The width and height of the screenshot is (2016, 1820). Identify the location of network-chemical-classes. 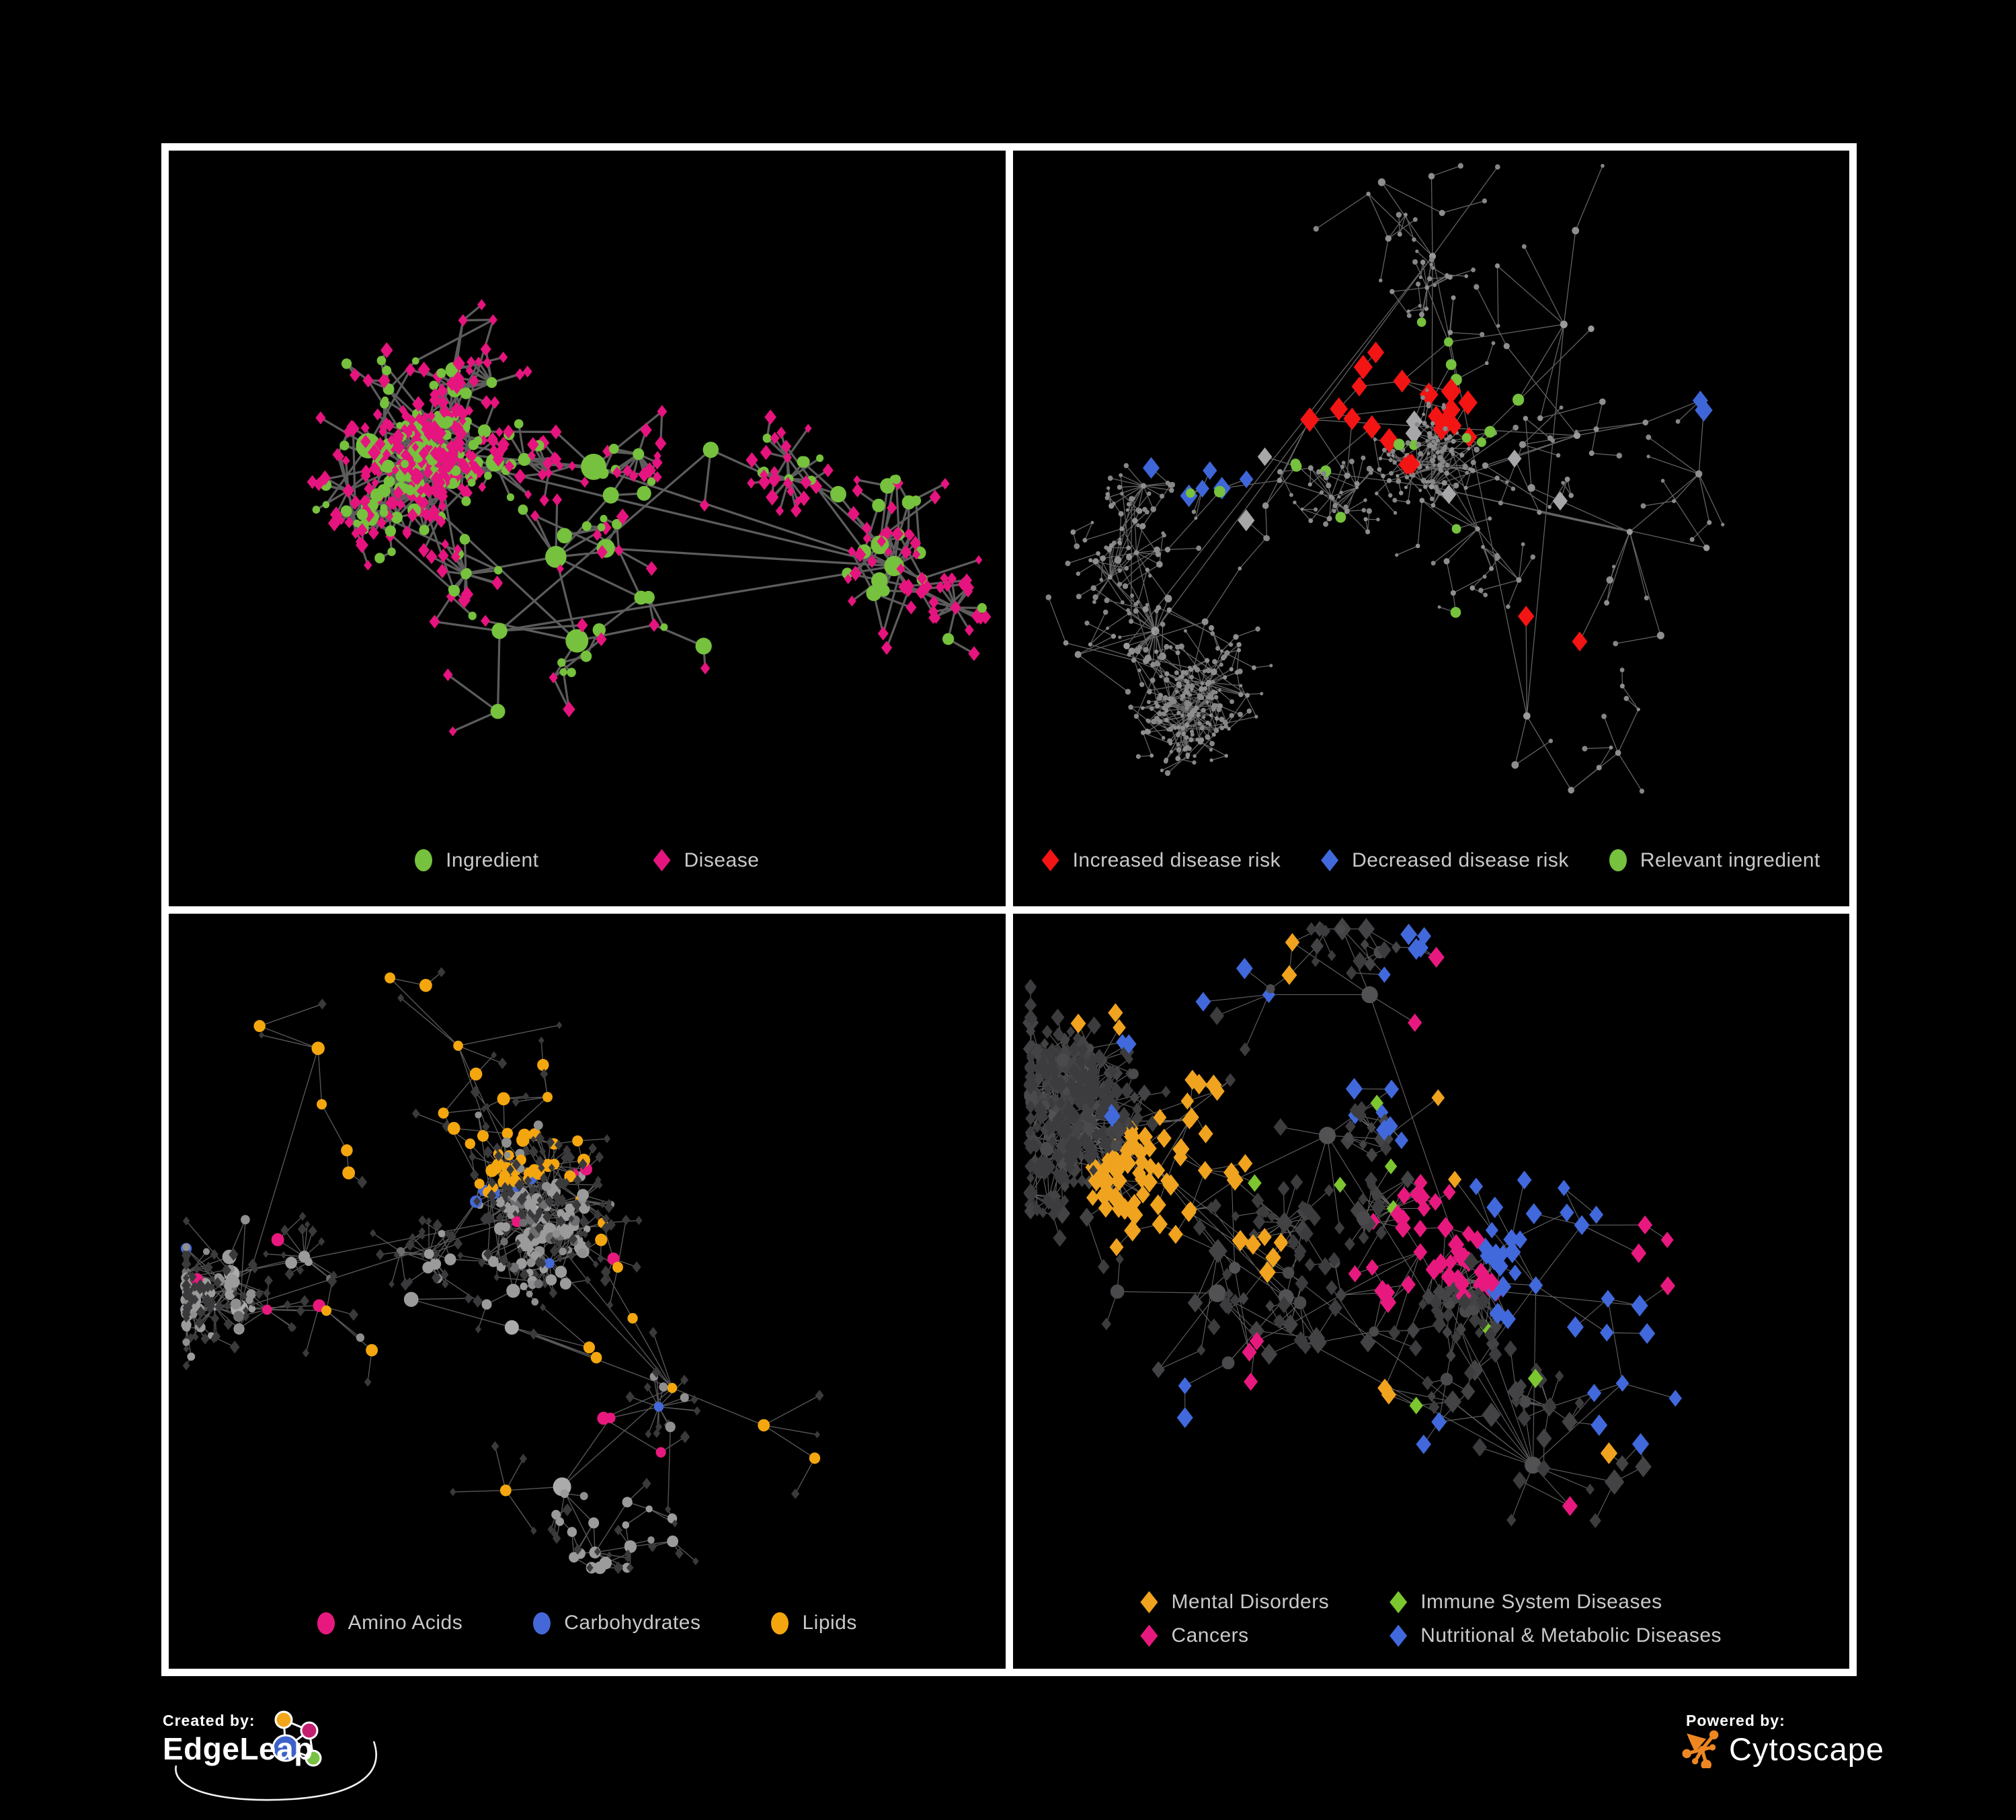
(501, 1270).